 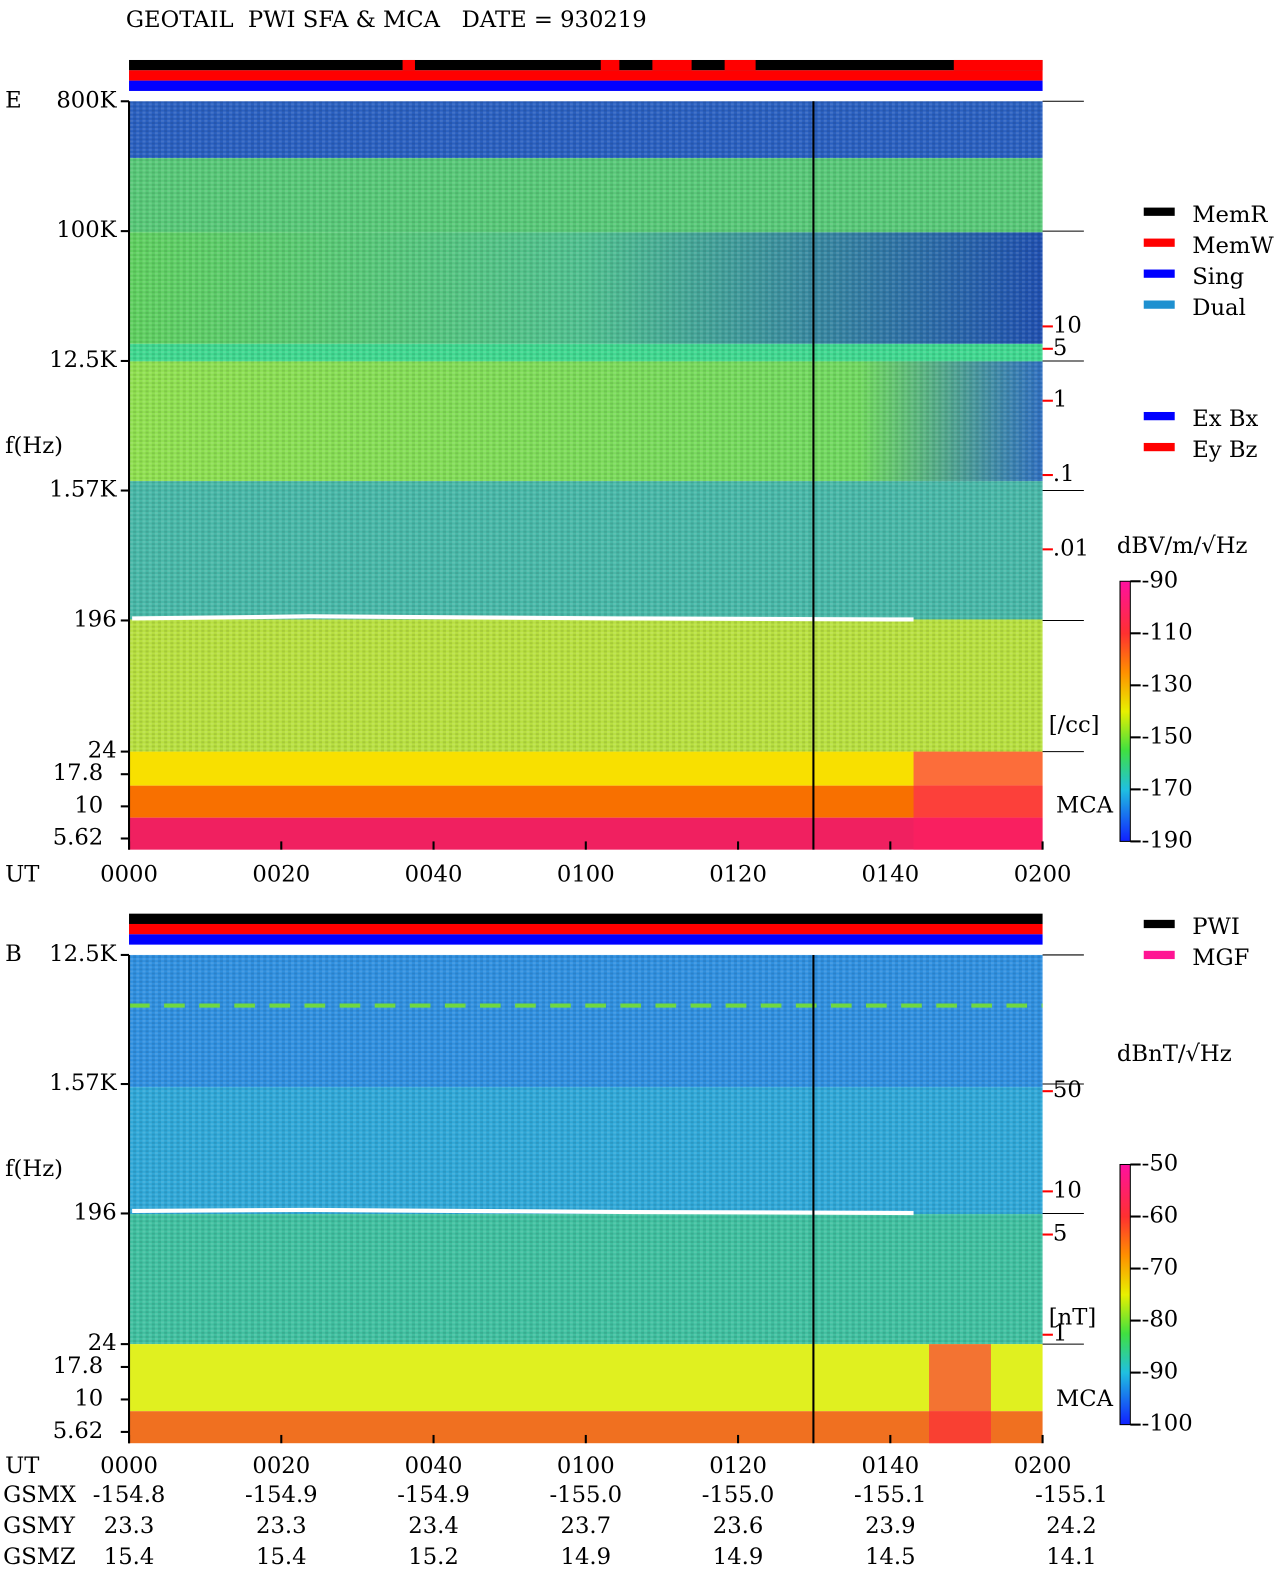 I want to click on colorbar, so click(x=1125, y=1294).